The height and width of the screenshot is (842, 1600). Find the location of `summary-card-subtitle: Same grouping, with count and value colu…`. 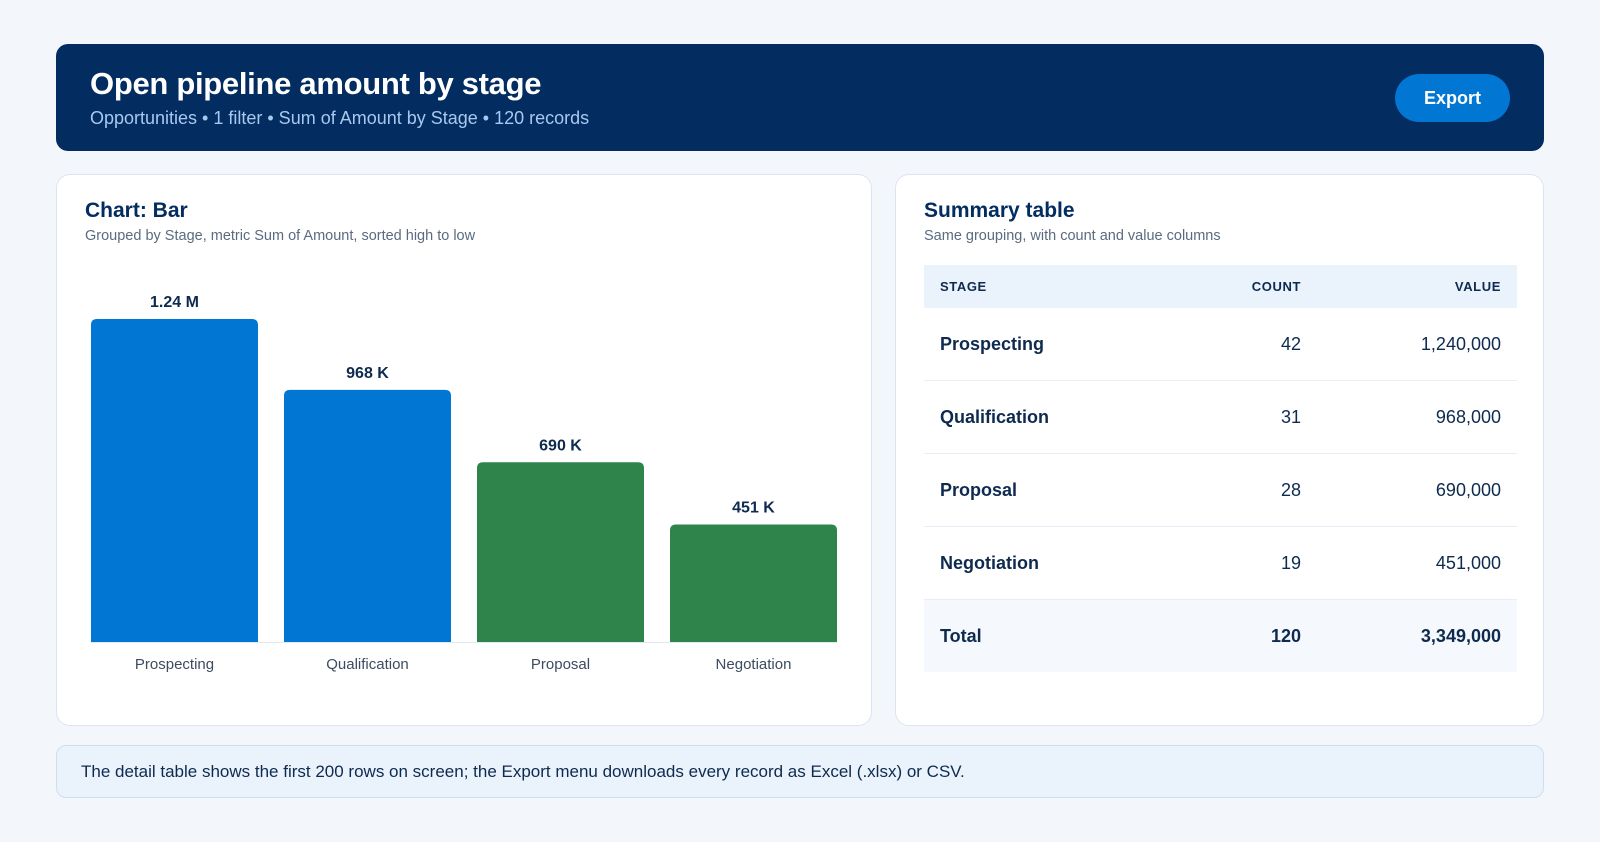

summary-card-subtitle: Same grouping, with count and value colu… is located at coordinates (1072, 236).